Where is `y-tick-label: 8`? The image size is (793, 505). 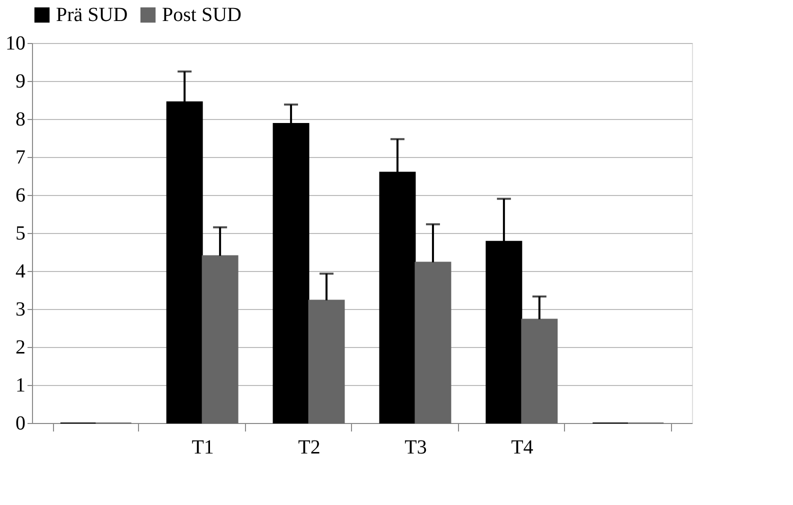
y-tick-label: 8 is located at coordinates (21, 119).